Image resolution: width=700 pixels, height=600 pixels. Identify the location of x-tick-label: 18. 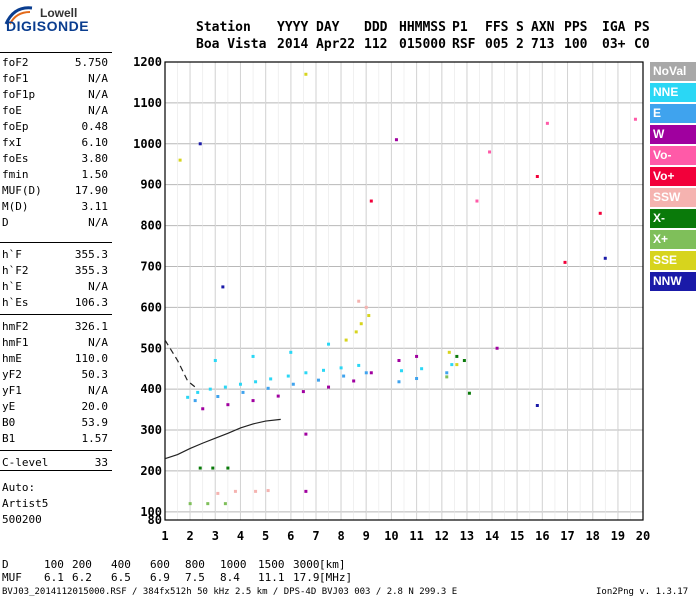
(592, 536).